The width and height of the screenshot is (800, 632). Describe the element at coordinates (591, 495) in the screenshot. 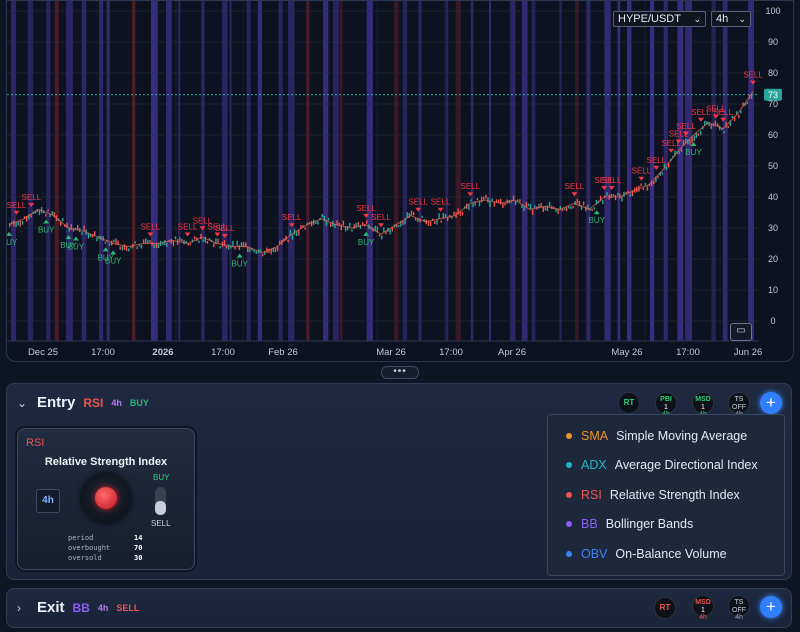

I see `indicator-abbr: RSI` at that location.